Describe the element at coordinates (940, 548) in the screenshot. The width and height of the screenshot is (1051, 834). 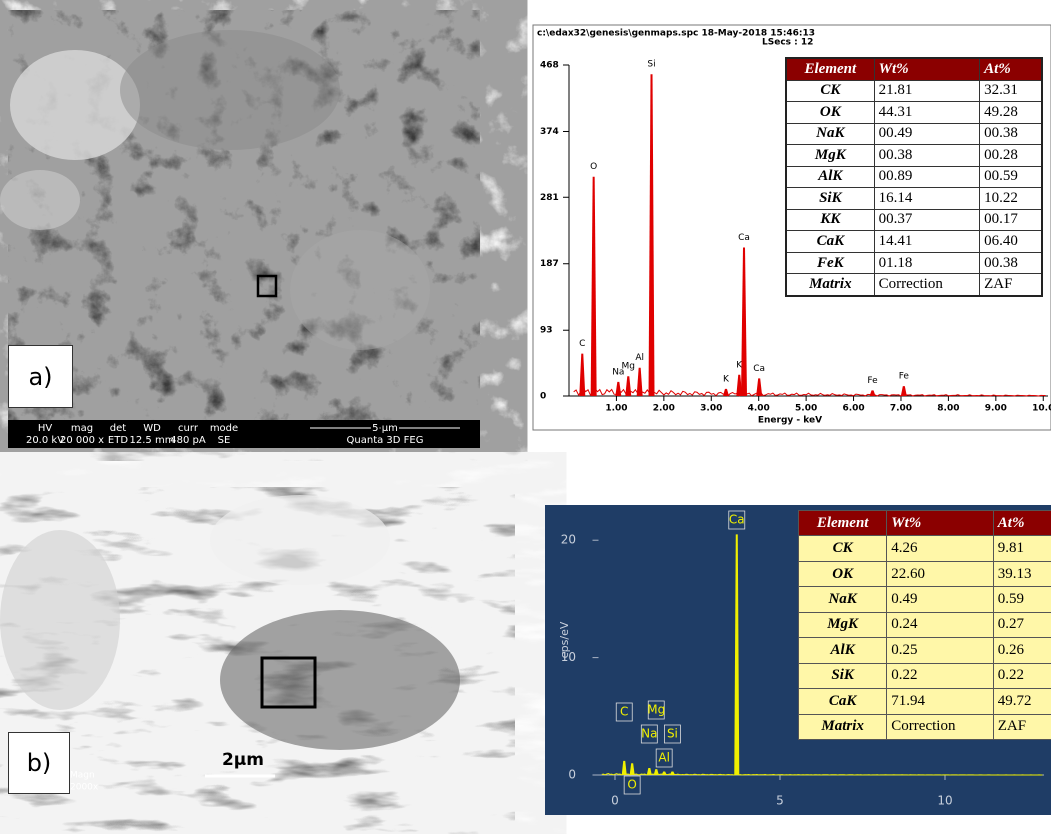
I see `table-cell: 4.26` at that location.